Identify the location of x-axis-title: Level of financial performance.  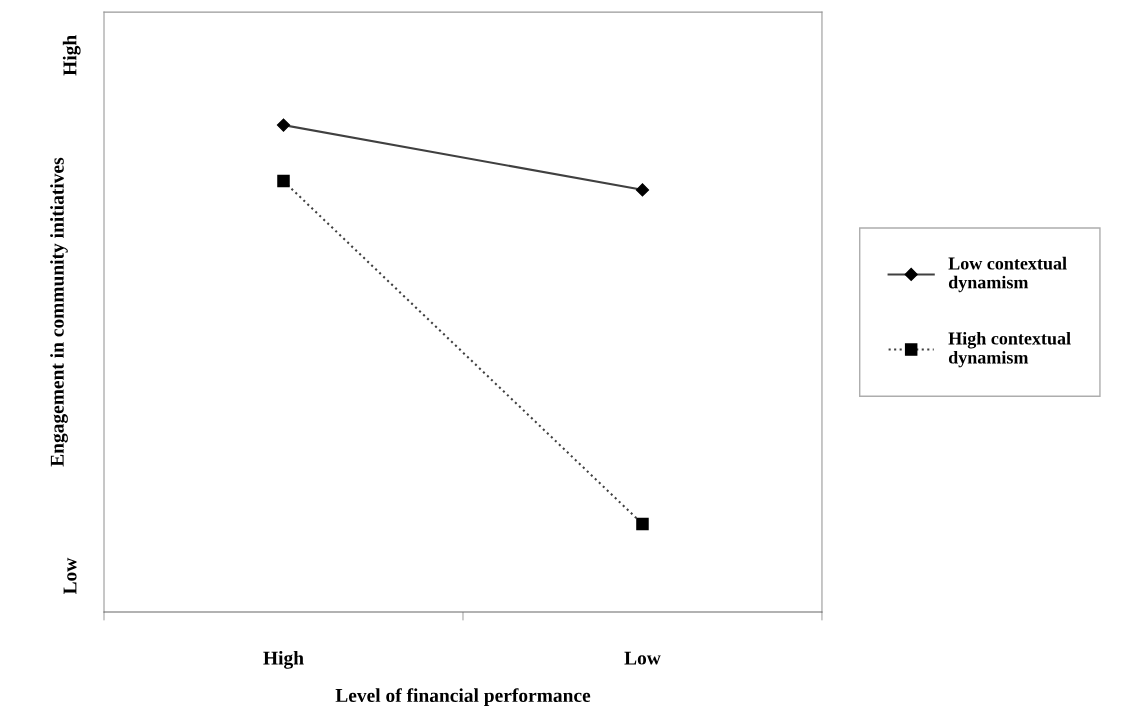
(463, 697).